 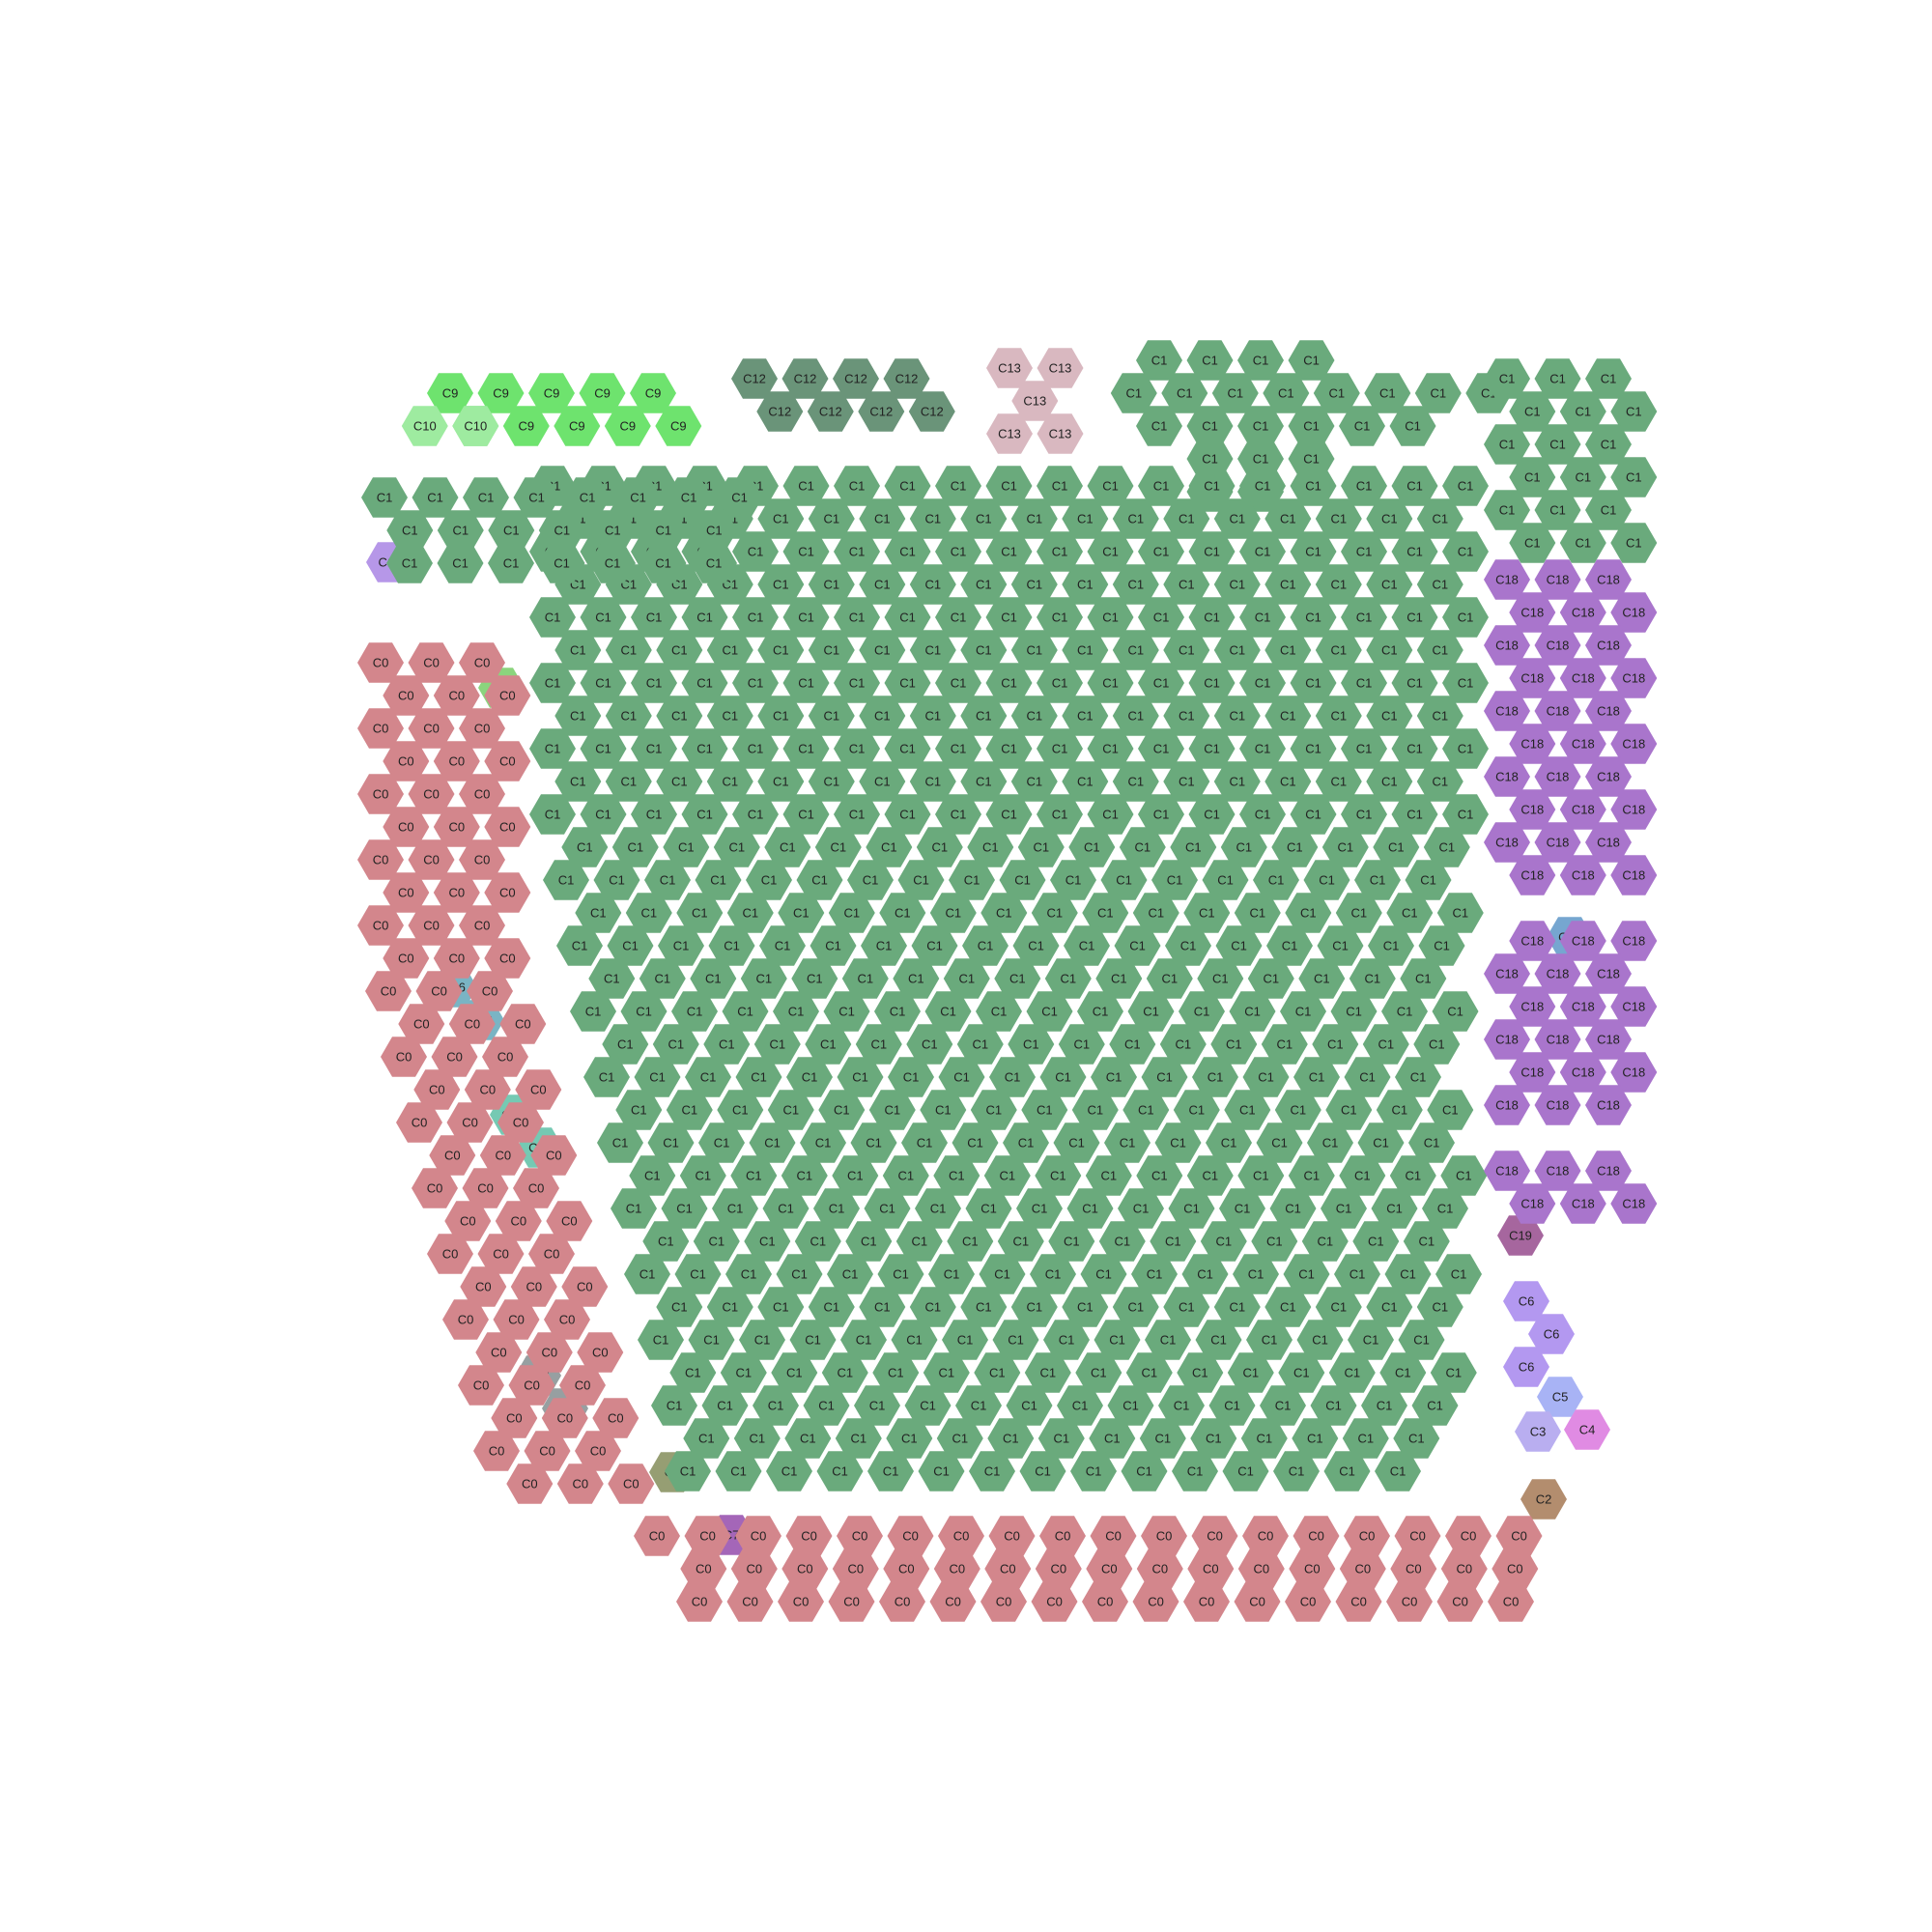 What do you see at coordinates (1520, 1236) in the screenshot?
I see `spot-label: C19` at bounding box center [1520, 1236].